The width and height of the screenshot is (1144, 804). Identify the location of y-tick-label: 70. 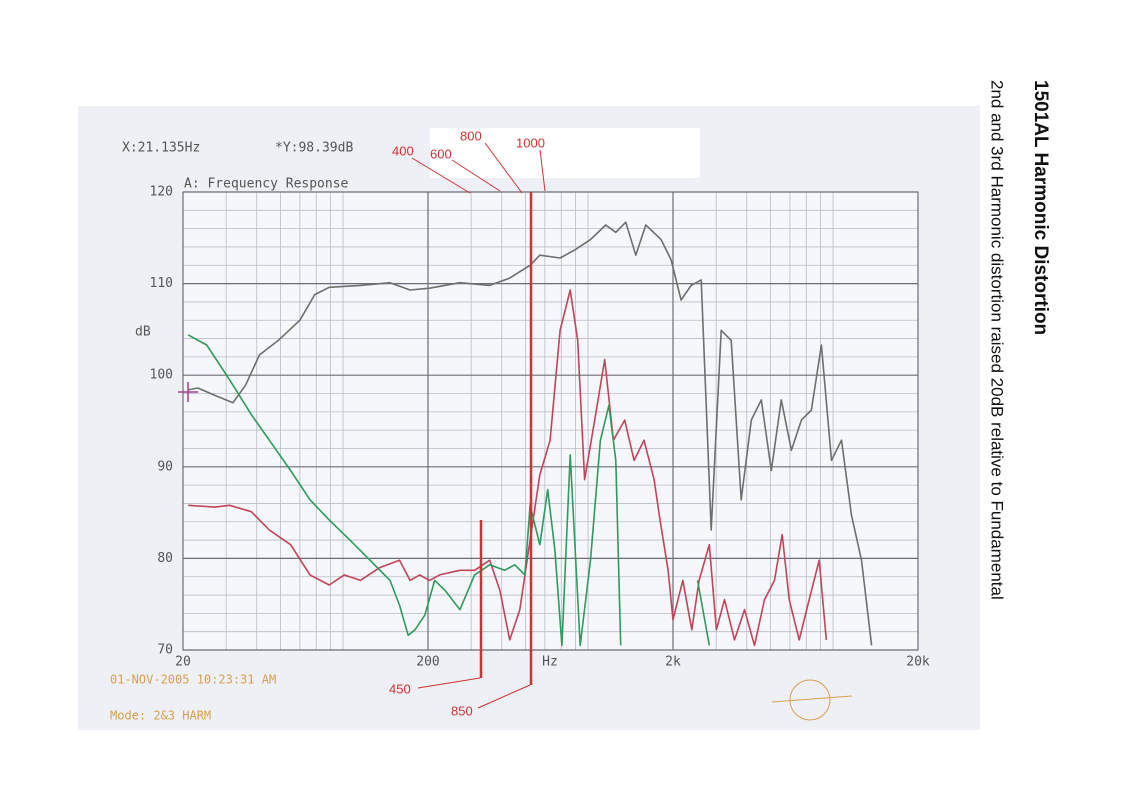
(165, 650).